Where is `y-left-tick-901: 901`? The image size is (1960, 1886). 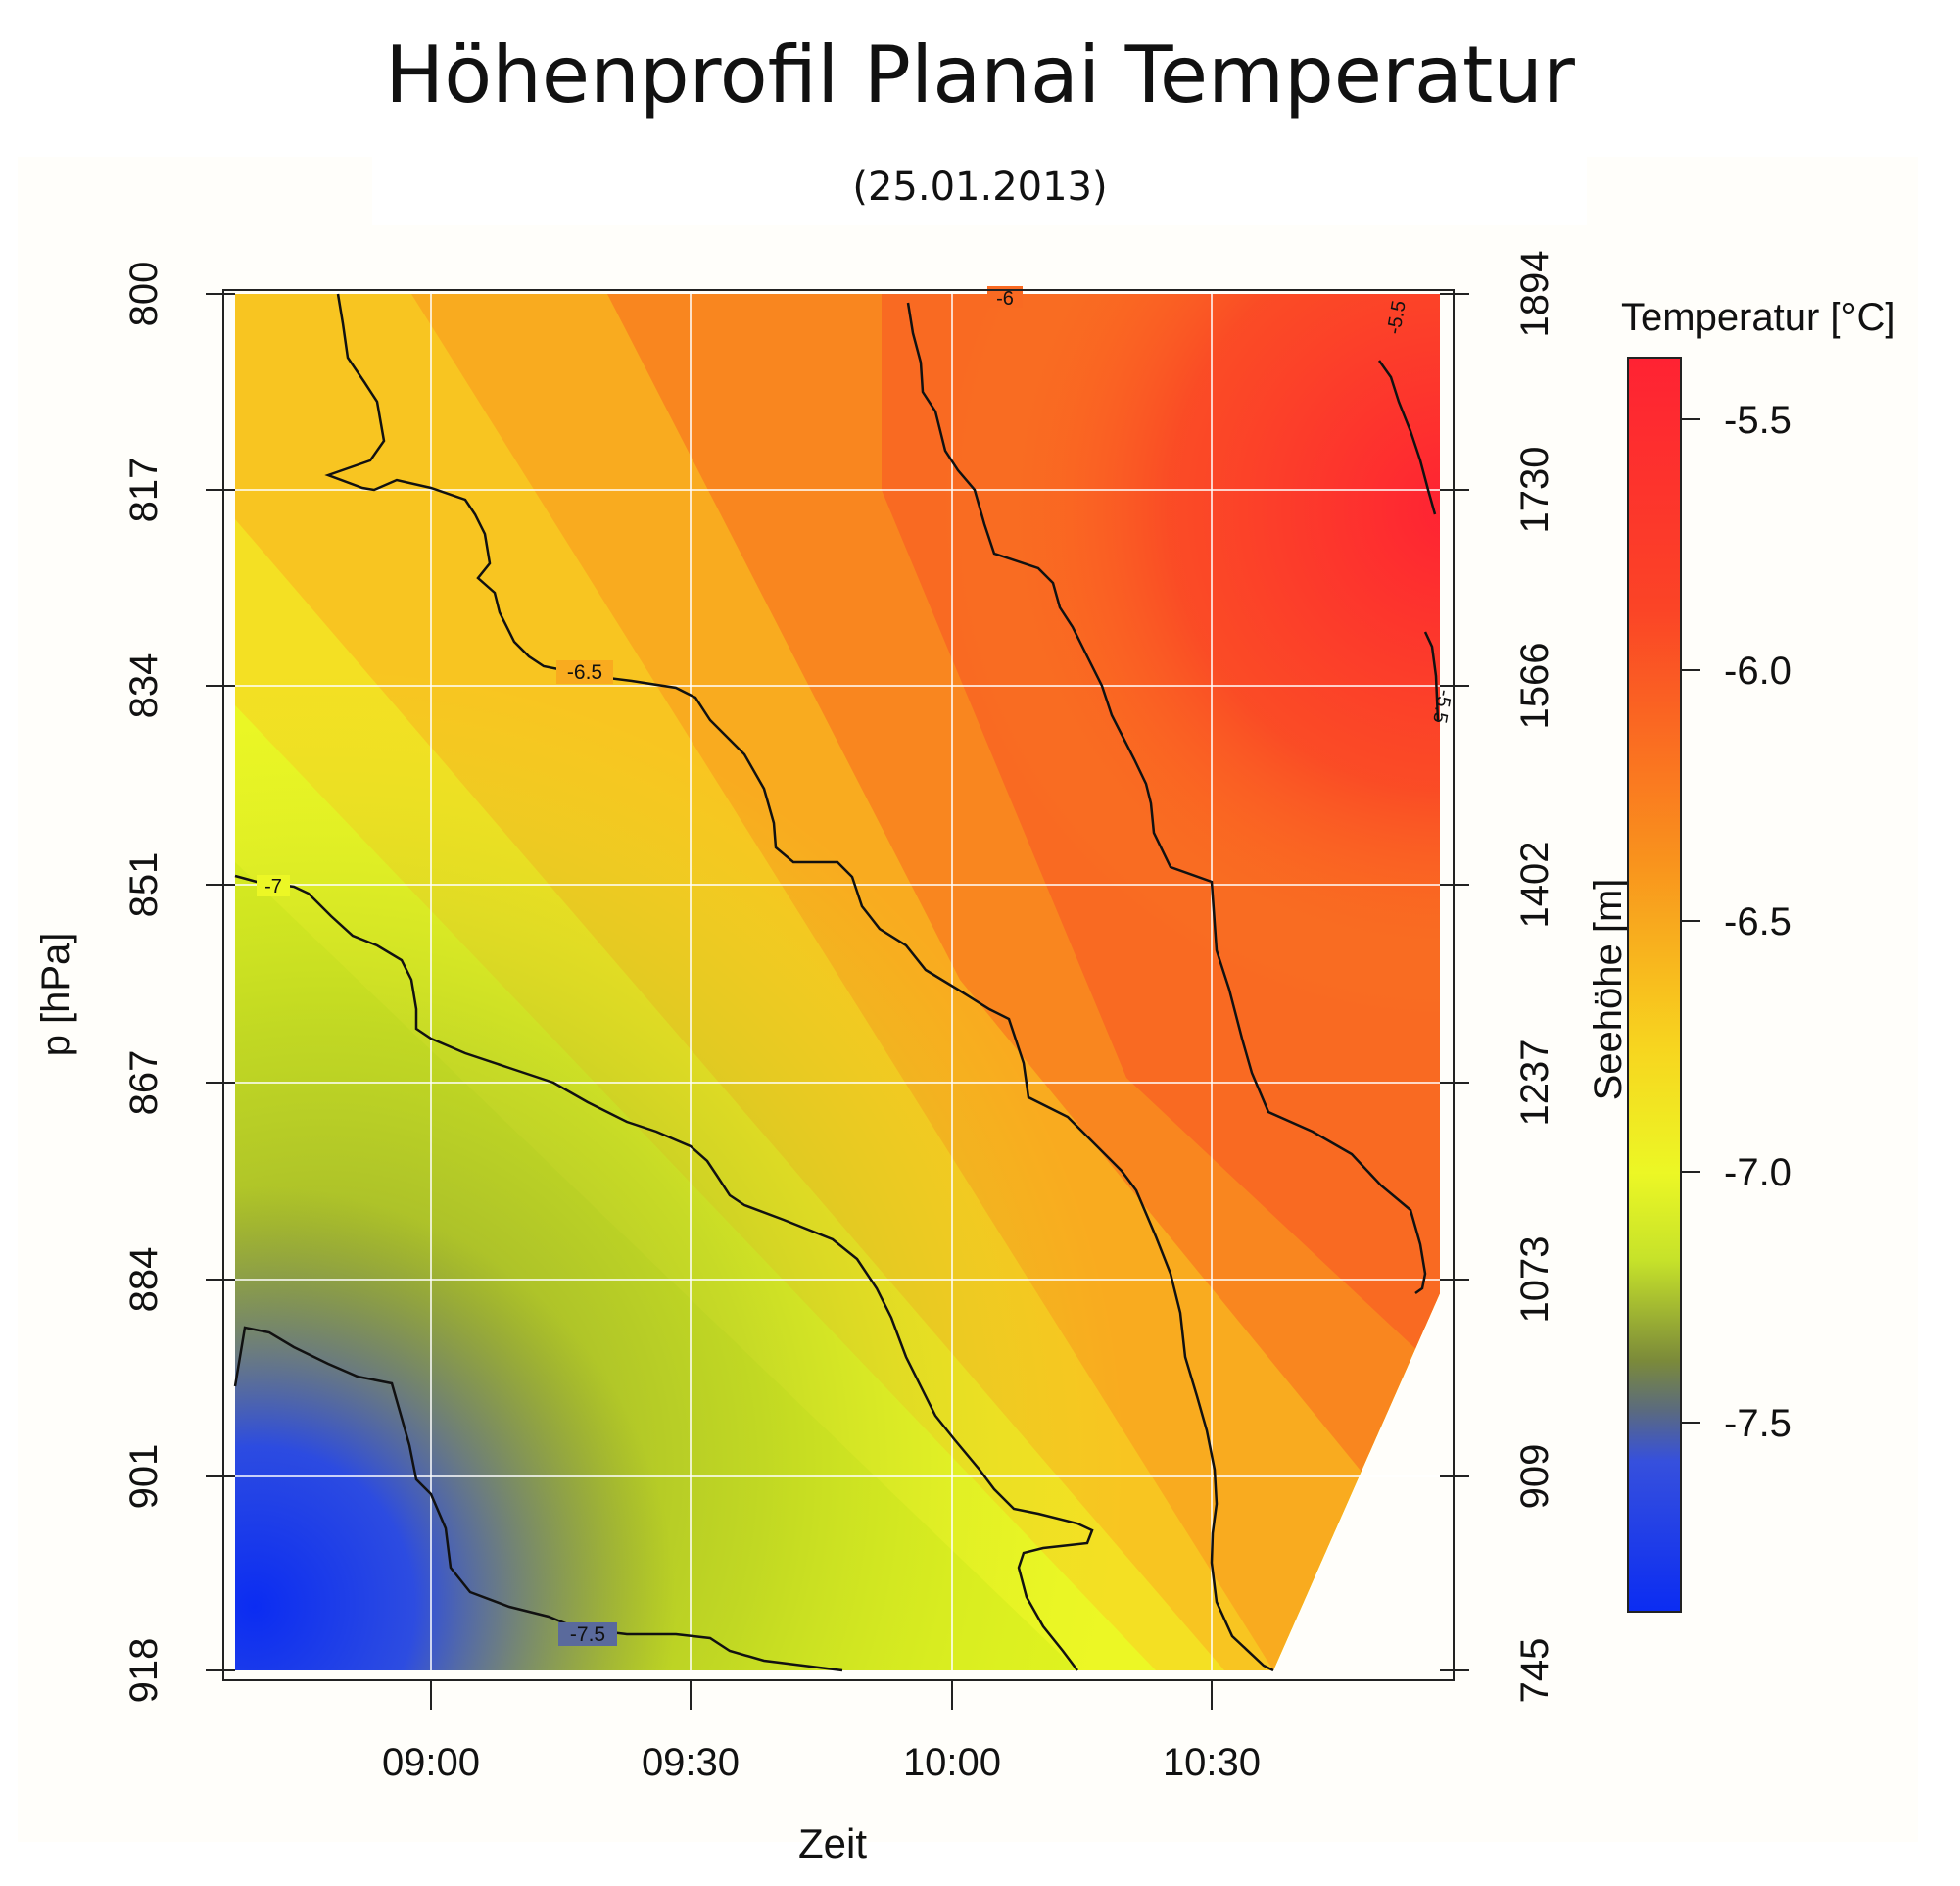 y-left-tick-901: 901 is located at coordinates (144, 1477).